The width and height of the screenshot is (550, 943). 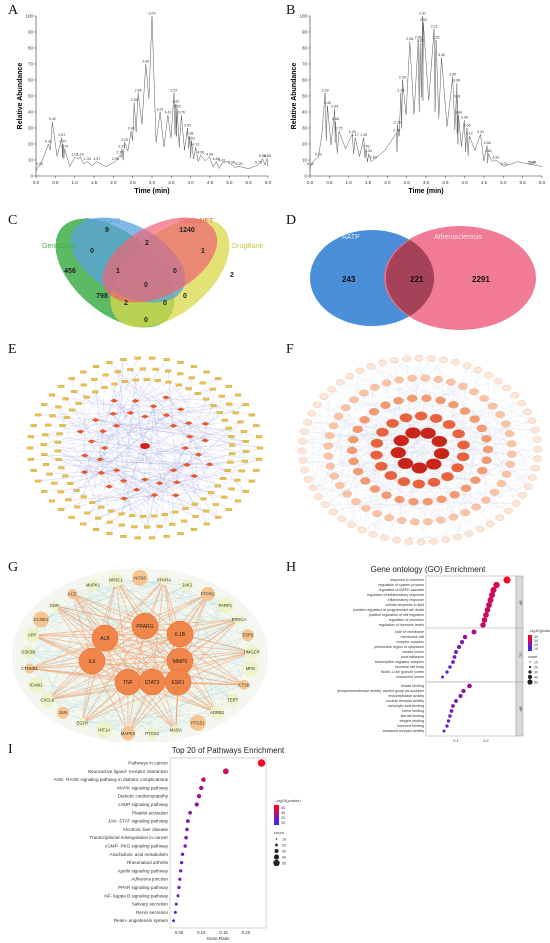 What do you see at coordinates (105, 638) in the screenshot?
I see `core-node` at bounding box center [105, 638].